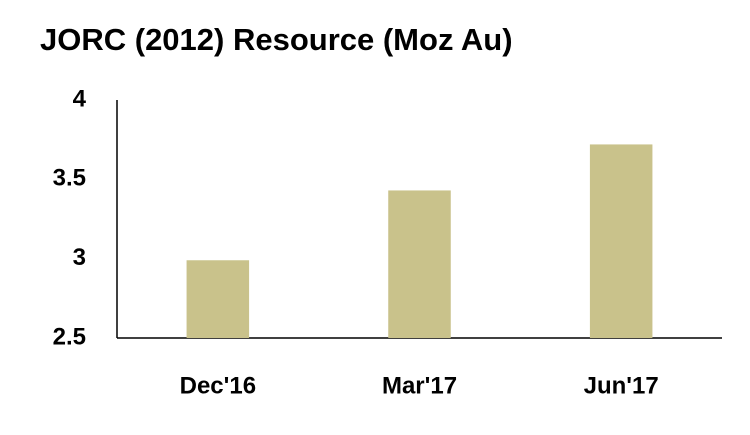 The image size is (750, 435). Describe the element at coordinates (218, 385) in the screenshot. I see `x-tick-label: Dec'16` at that location.